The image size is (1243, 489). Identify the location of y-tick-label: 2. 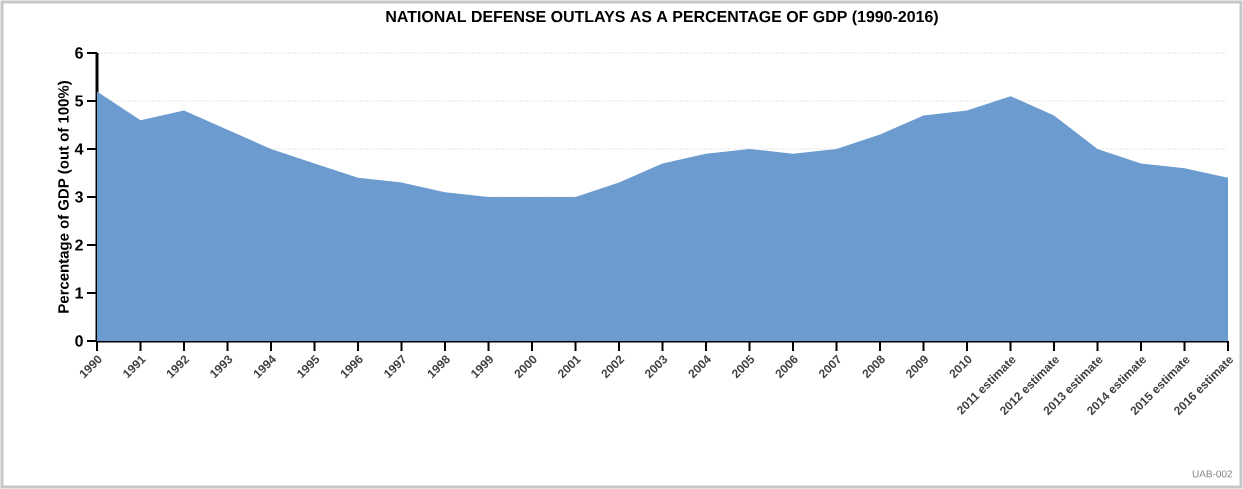
(79, 245).